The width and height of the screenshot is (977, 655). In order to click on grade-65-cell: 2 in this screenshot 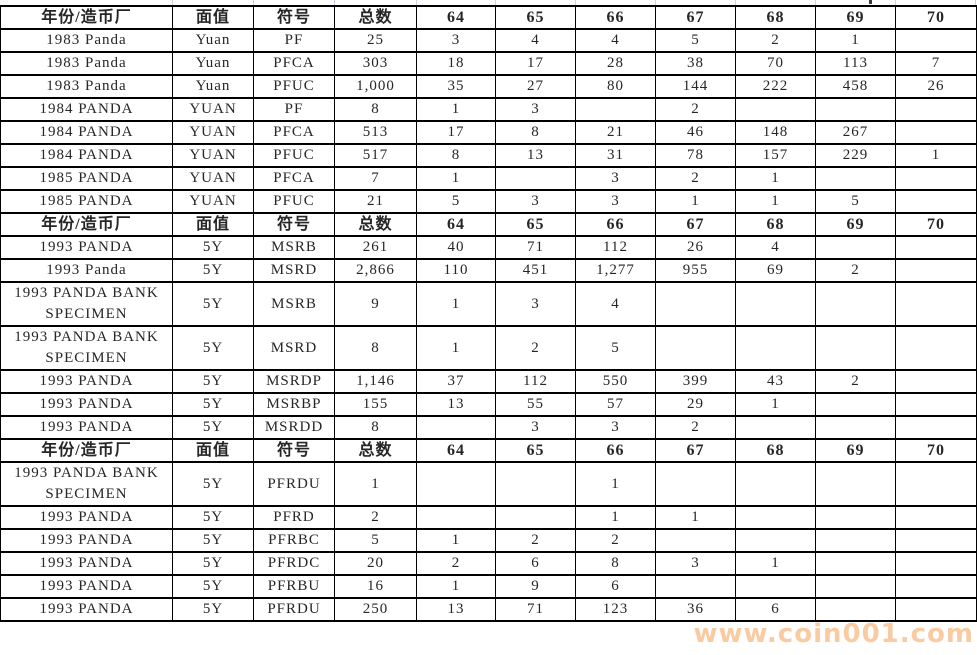, I will do `click(535, 348)`.